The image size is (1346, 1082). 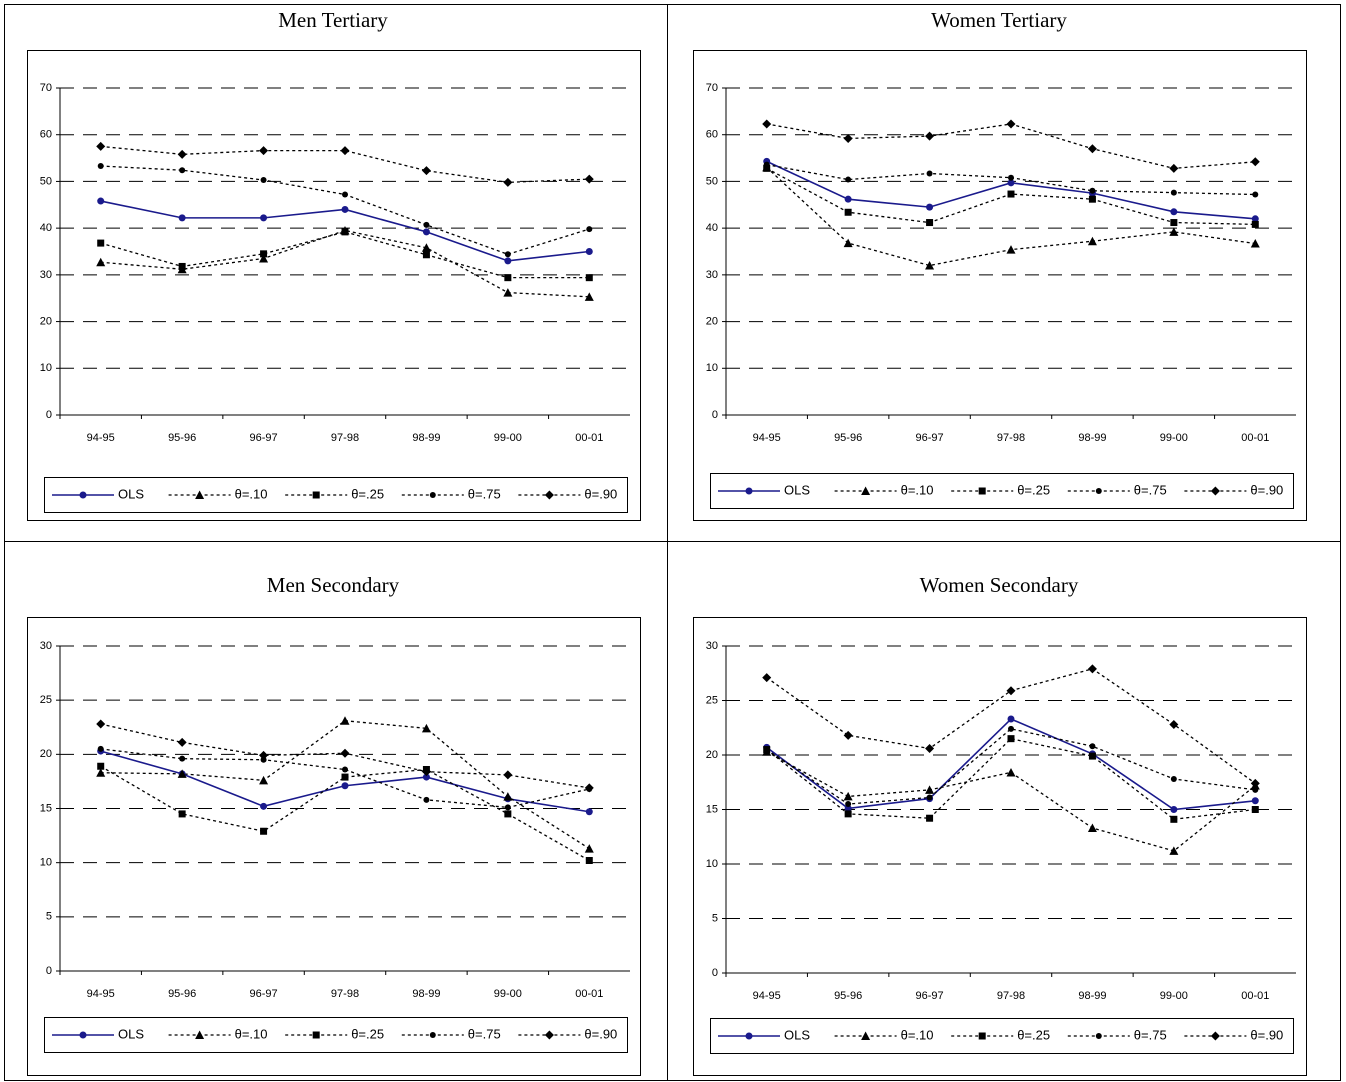 What do you see at coordinates (999, 20) in the screenshot?
I see `chart-title: Women Tertiary` at bounding box center [999, 20].